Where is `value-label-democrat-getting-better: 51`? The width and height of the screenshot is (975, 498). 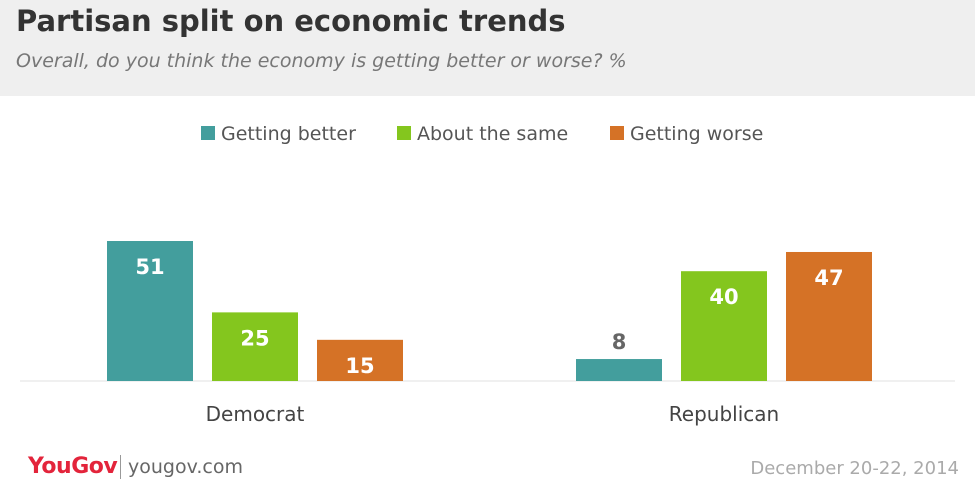
value-label-democrat-getting-better: 51 is located at coordinates (149, 267).